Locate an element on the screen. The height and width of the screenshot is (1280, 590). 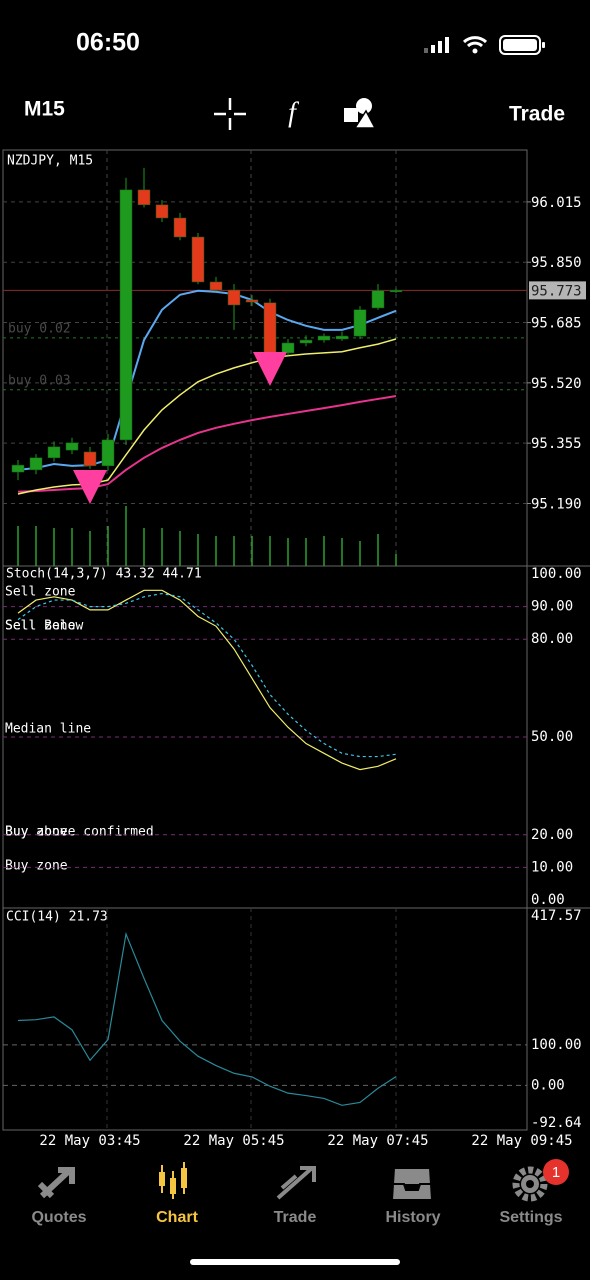
y-tick-label: 95.190 is located at coordinates (556, 504).